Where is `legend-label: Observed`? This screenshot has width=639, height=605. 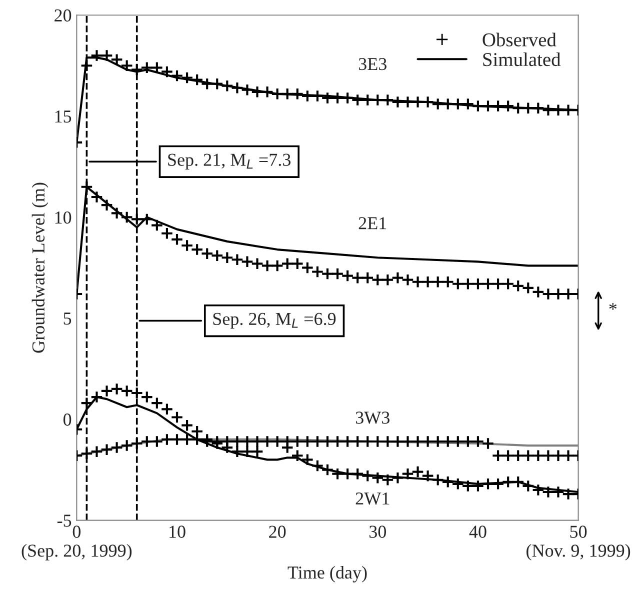 legend-label: Observed is located at coordinates (519, 39).